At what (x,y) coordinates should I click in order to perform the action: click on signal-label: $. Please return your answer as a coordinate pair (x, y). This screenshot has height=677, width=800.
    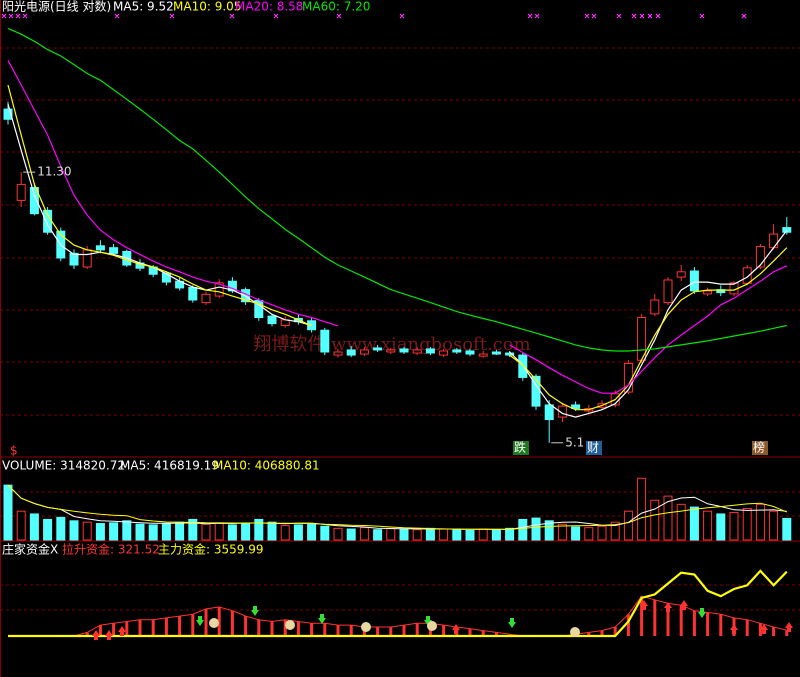
    Looking at the image, I should click on (14, 451).